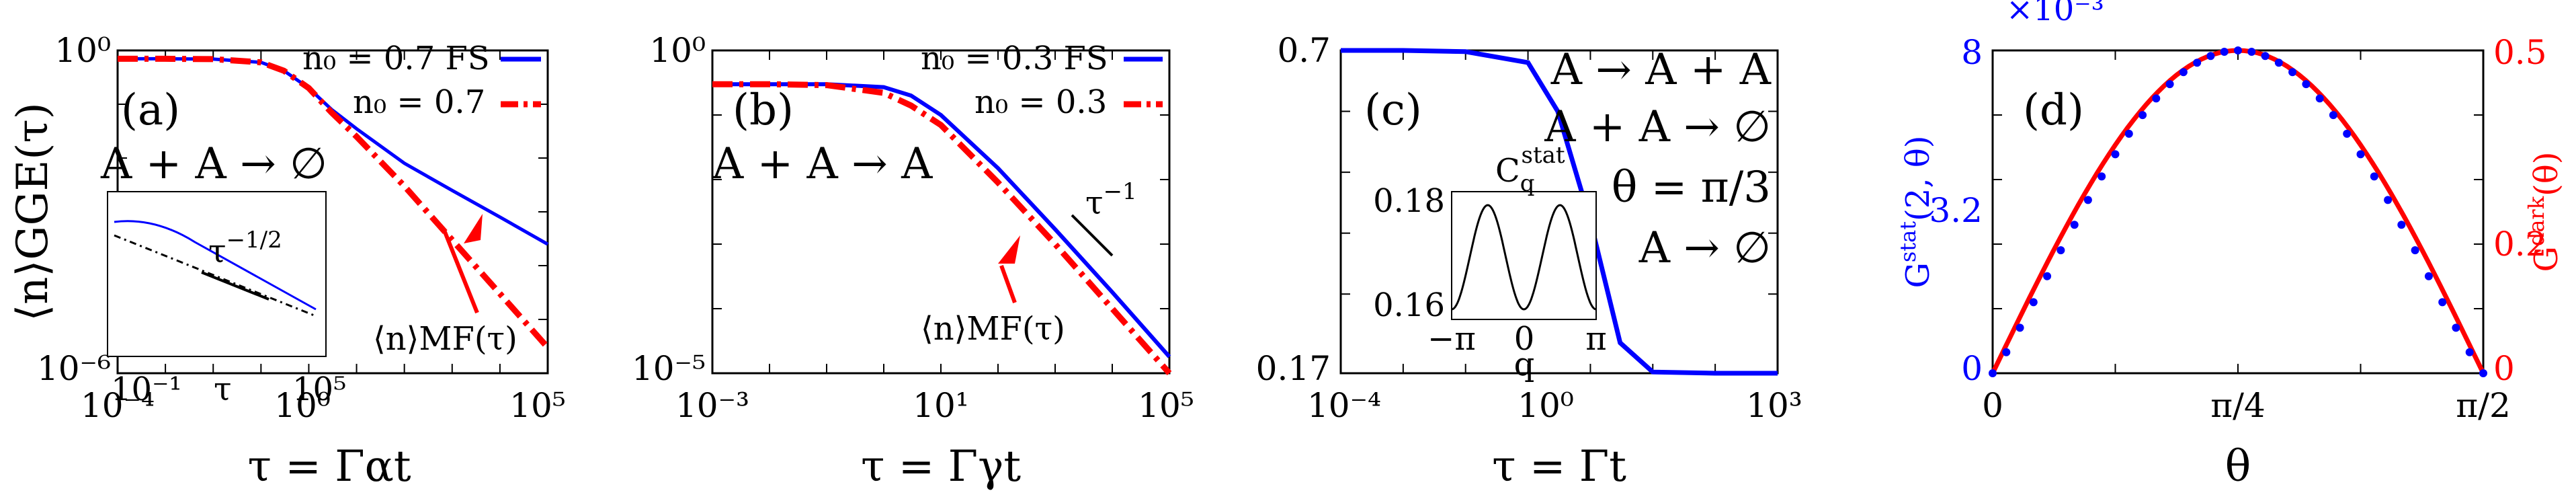 The height and width of the screenshot is (501, 2576). What do you see at coordinates (1559, 467) in the screenshot?
I see `panel-c-xlabel: τ = Γt` at bounding box center [1559, 467].